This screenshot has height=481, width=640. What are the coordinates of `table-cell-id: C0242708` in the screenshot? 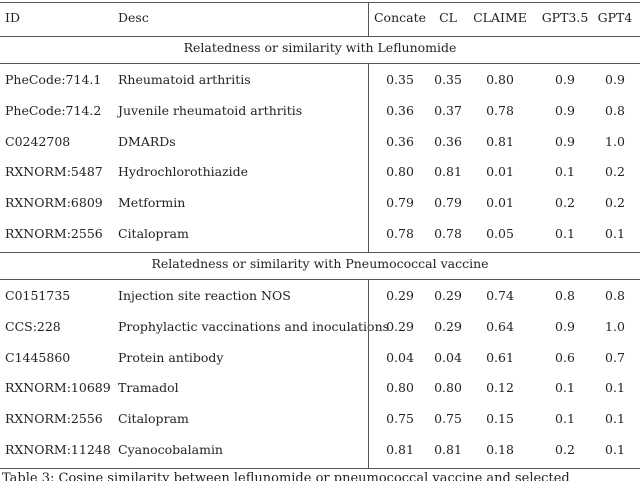 It's located at (38, 141).